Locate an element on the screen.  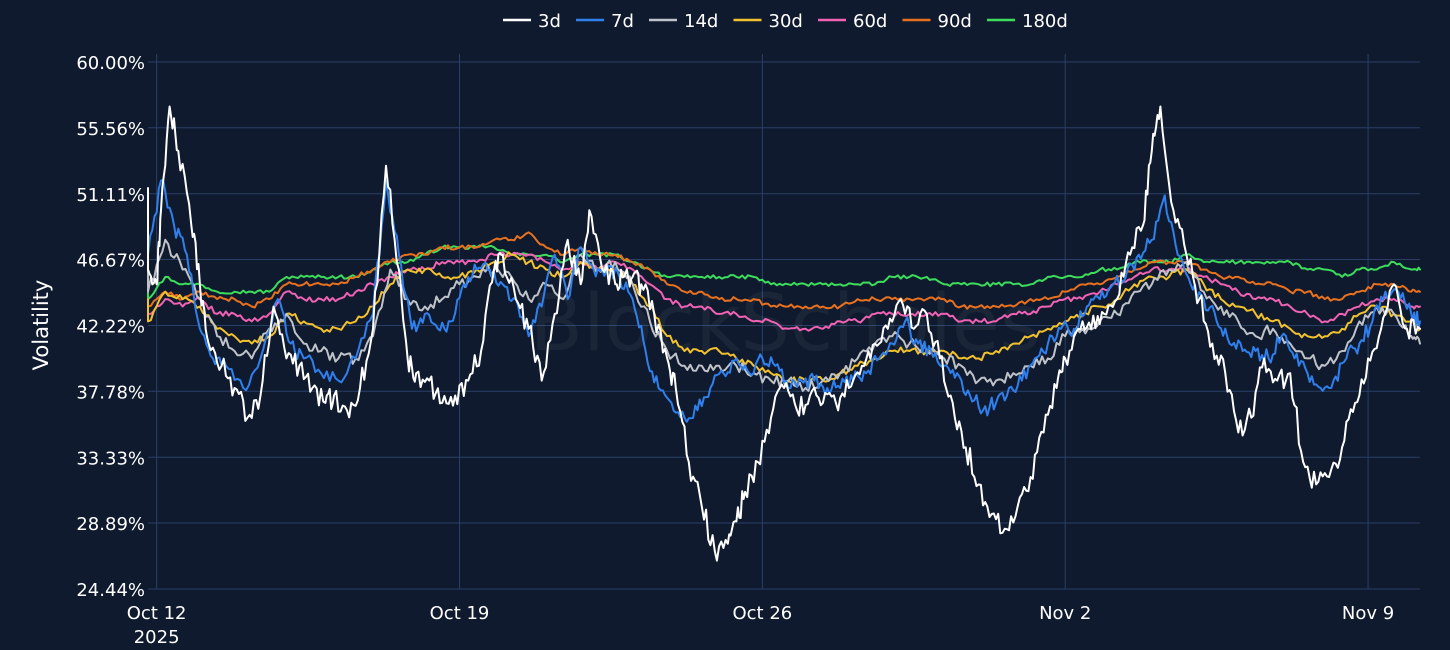
y-tick-label: 33.33% is located at coordinates (110, 458).